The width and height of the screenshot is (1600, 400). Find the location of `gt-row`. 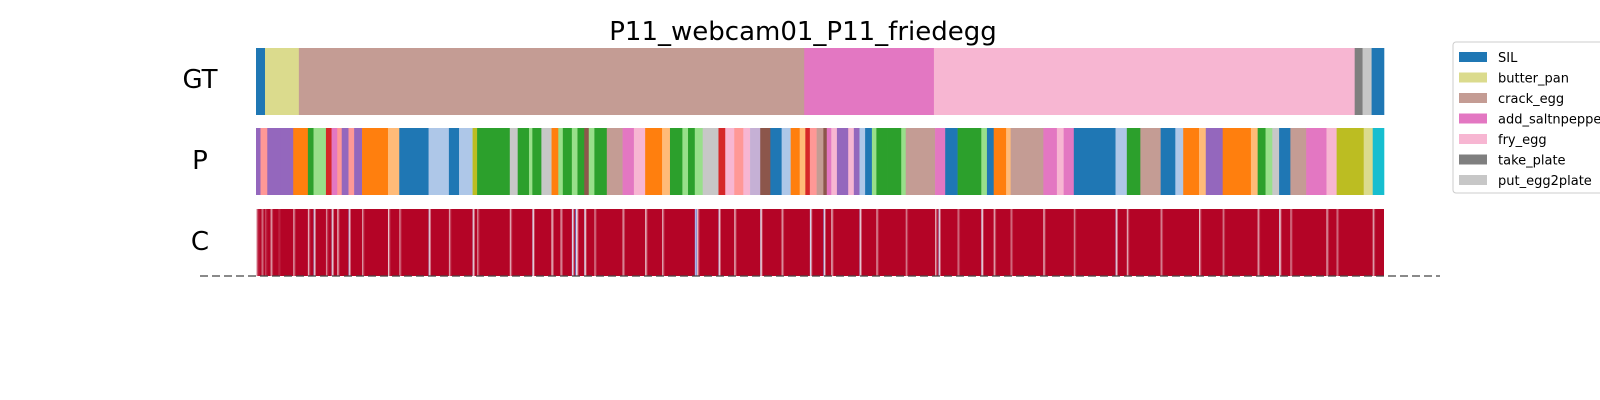

gt-row is located at coordinates (820, 81).